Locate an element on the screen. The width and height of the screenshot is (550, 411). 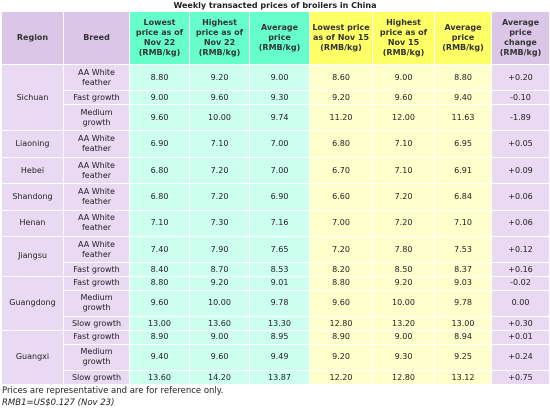
price-cell: -1.89 is located at coordinates (520, 118).